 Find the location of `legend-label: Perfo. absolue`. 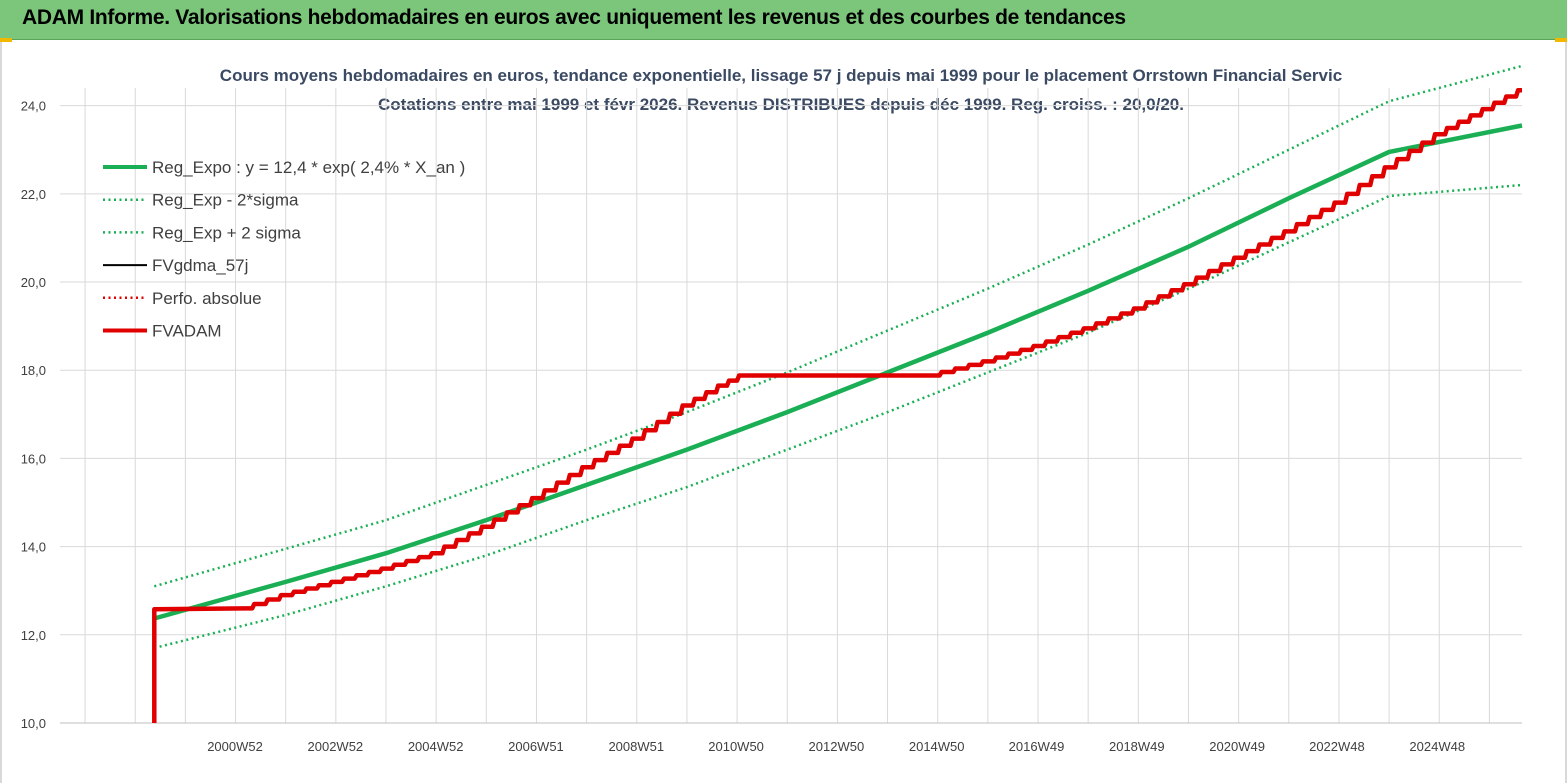

legend-label: Perfo. absolue is located at coordinates (207, 298).